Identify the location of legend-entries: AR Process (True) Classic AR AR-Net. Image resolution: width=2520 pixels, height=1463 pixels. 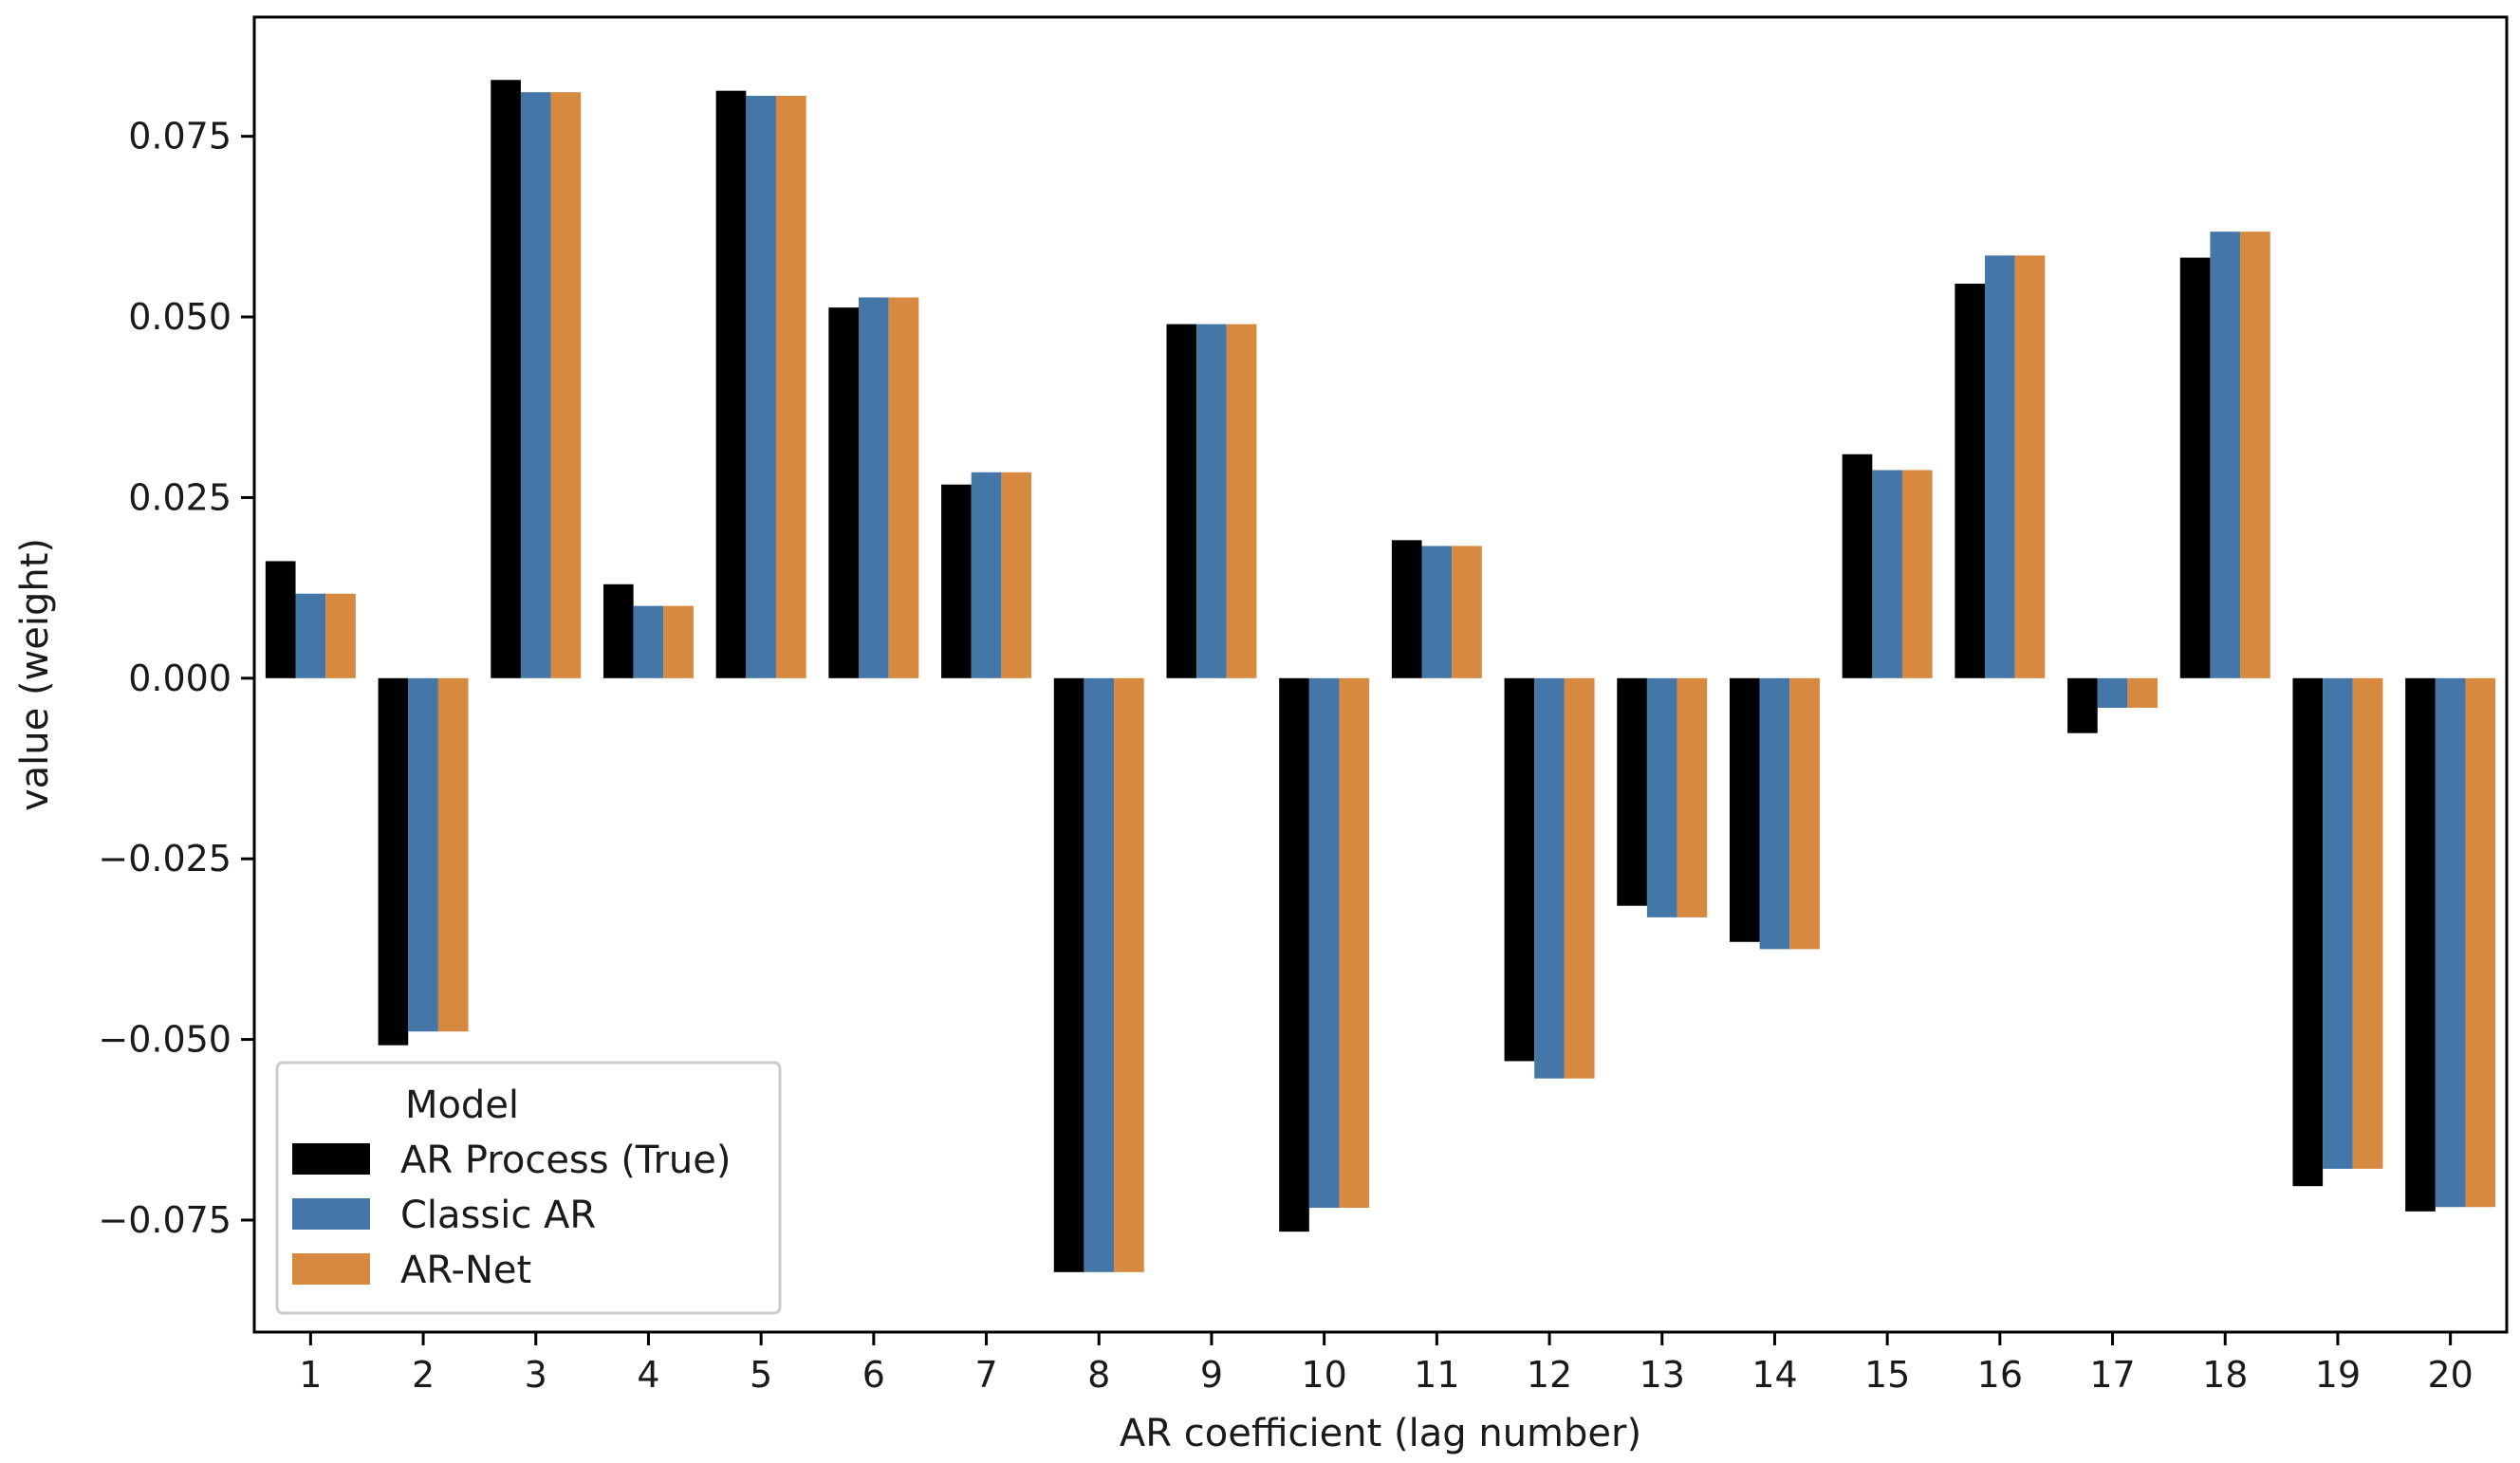
(512, 1215).